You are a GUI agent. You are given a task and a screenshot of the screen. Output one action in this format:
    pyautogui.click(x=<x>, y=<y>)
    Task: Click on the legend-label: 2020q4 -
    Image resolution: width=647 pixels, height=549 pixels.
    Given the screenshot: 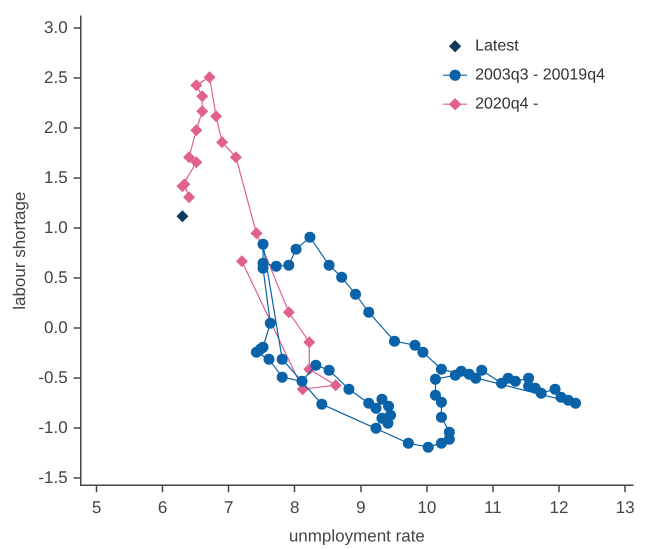 What is the action you would take?
    pyautogui.click(x=506, y=104)
    